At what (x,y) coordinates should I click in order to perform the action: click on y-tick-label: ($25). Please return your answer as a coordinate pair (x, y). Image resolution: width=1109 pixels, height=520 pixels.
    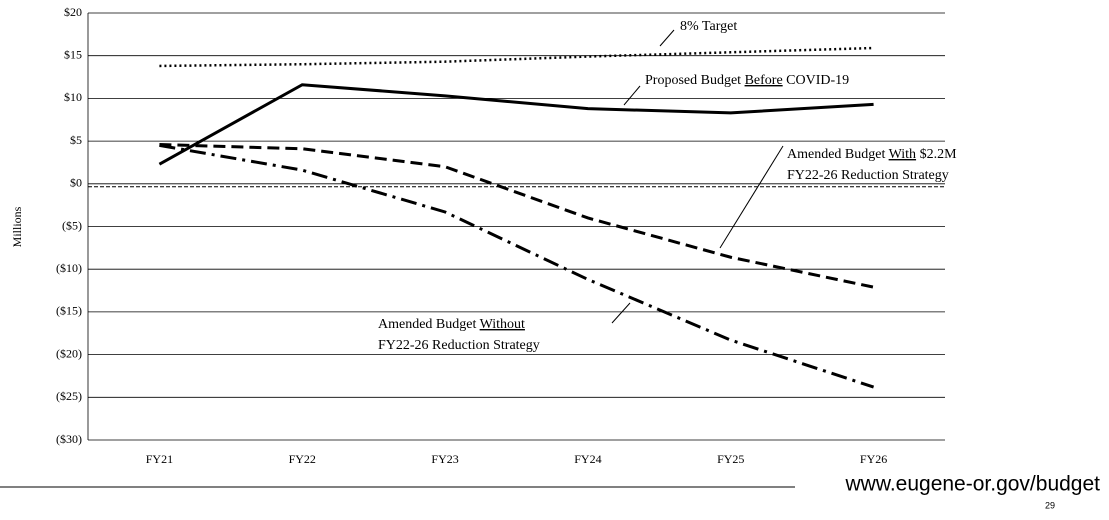
    Looking at the image, I should click on (69, 396).